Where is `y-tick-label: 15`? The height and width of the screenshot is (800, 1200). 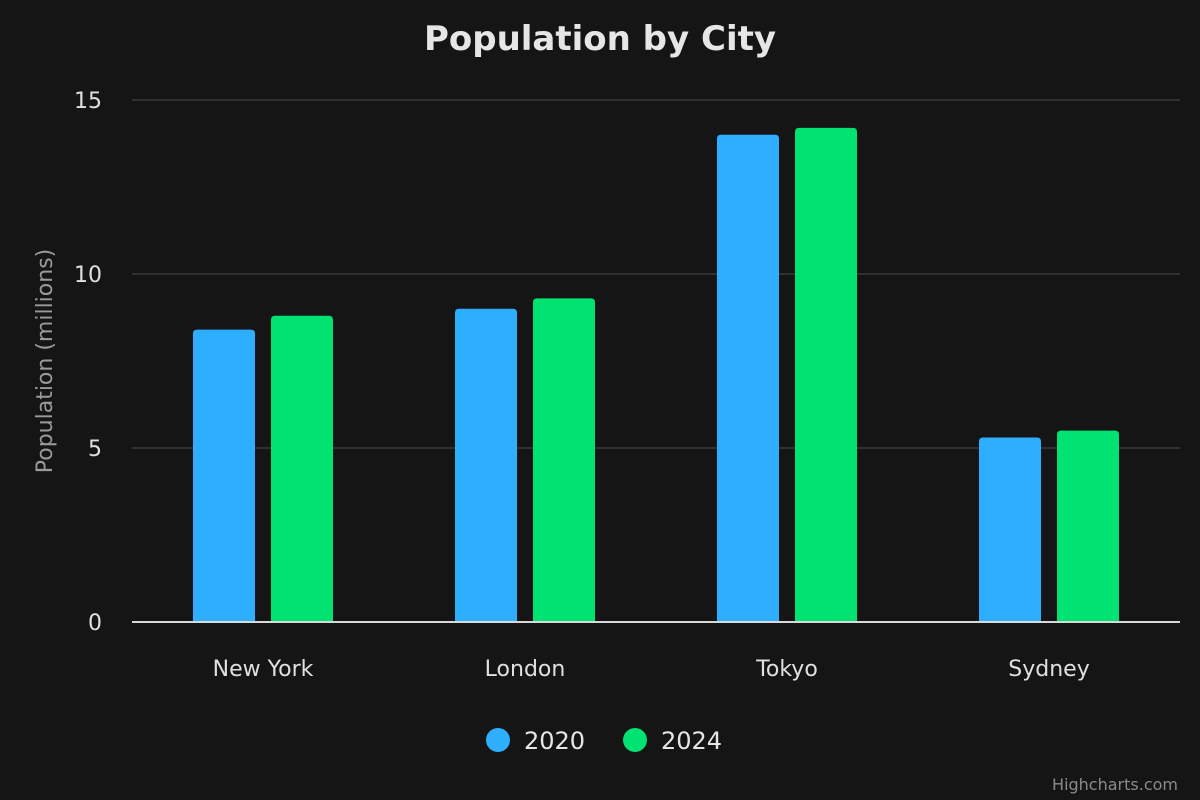 y-tick-label: 15 is located at coordinates (88, 101).